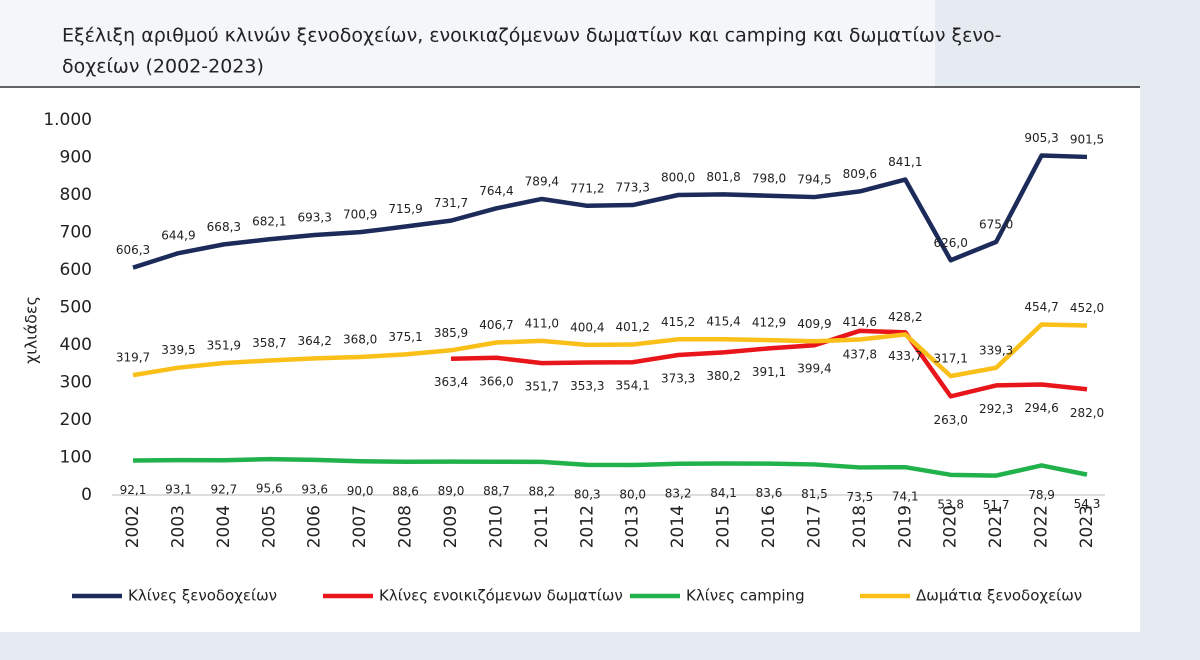 The height and width of the screenshot is (660, 1200). What do you see at coordinates (542, 181) in the screenshot?
I see `data-label: 789,4` at bounding box center [542, 181].